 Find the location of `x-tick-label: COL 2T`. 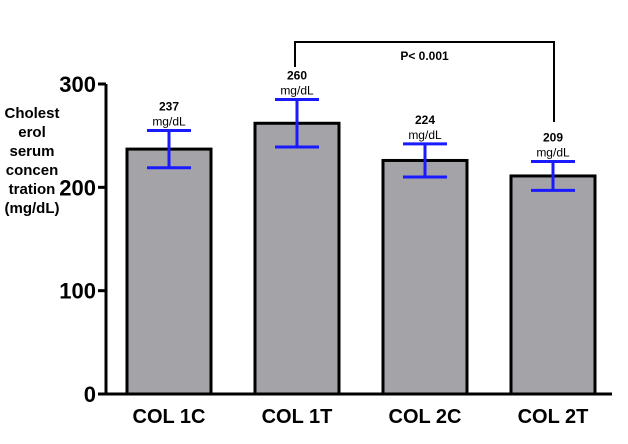

x-tick-label: COL 2T is located at coordinates (553, 417).